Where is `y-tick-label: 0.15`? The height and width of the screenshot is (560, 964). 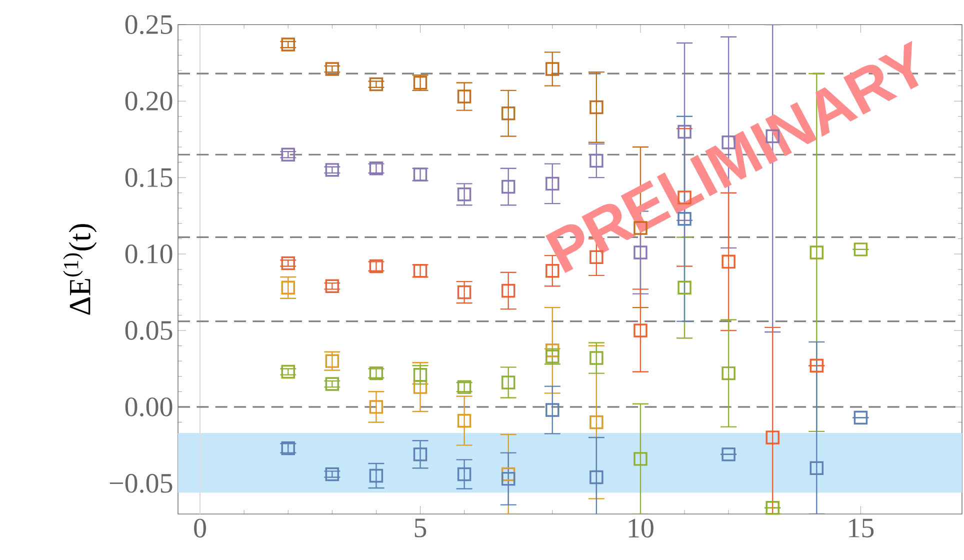
y-tick-label: 0.15 is located at coordinates (148, 178).